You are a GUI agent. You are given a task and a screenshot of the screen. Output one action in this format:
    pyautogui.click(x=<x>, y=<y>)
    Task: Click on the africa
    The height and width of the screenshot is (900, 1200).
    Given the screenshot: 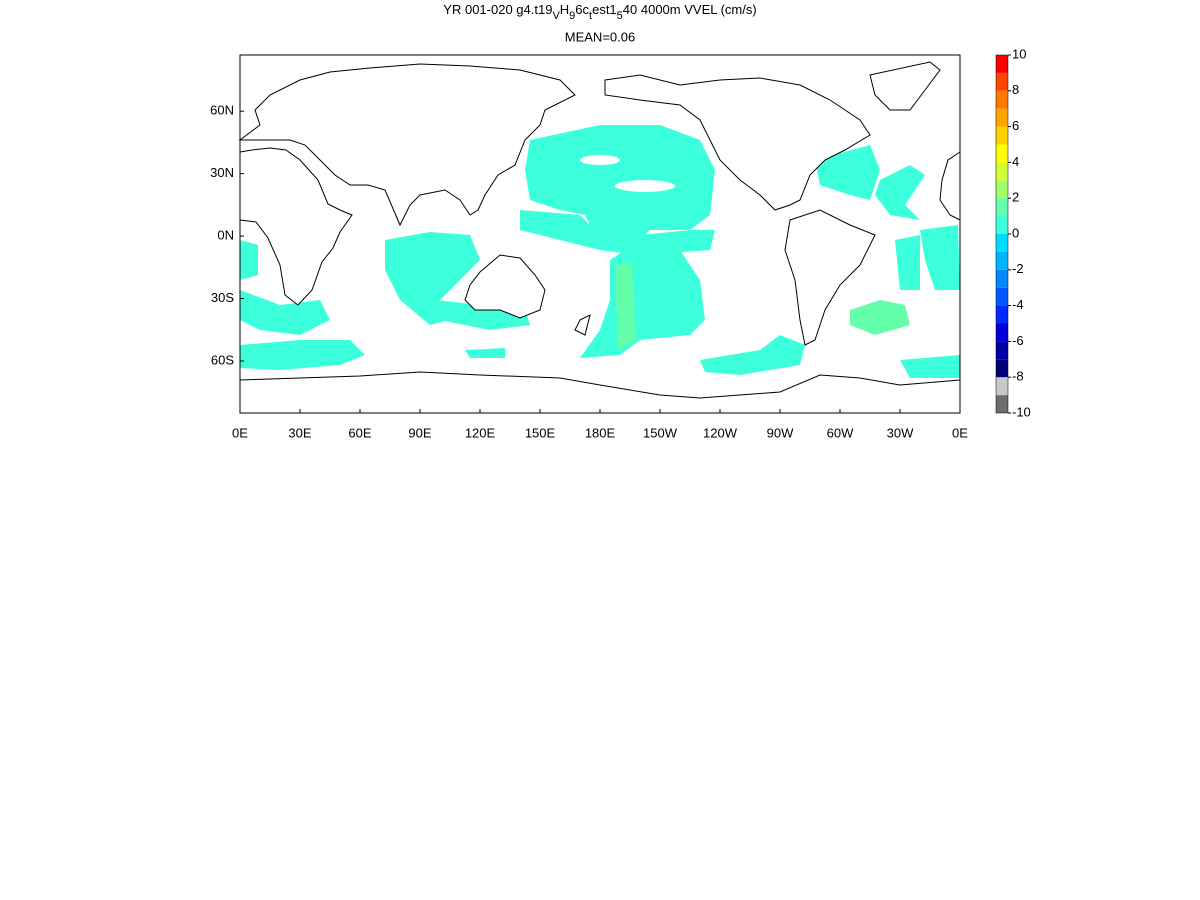 What is the action you would take?
    pyautogui.click(x=296, y=226)
    